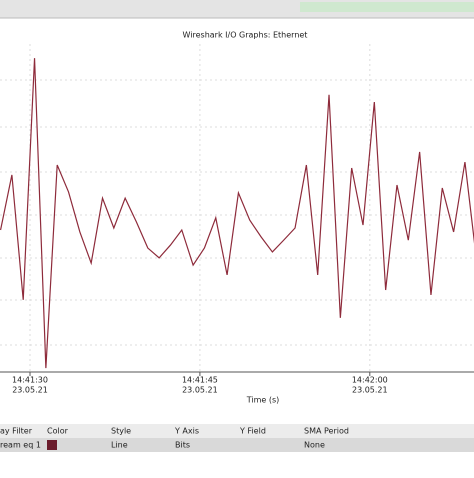 This screenshot has width=474, height=478. Describe the element at coordinates (370, 380) in the screenshot. I see `x-tick-label: 14:42:00` at that location.